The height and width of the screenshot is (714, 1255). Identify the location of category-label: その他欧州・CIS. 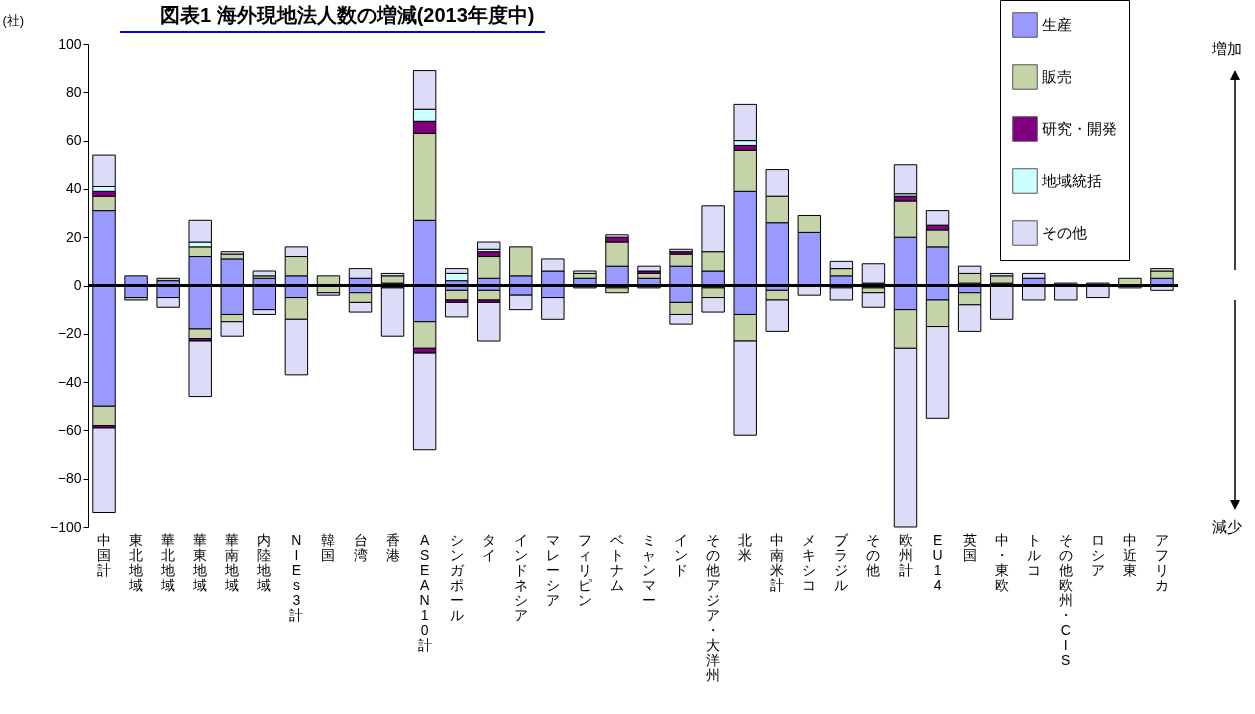
(1065, 599).